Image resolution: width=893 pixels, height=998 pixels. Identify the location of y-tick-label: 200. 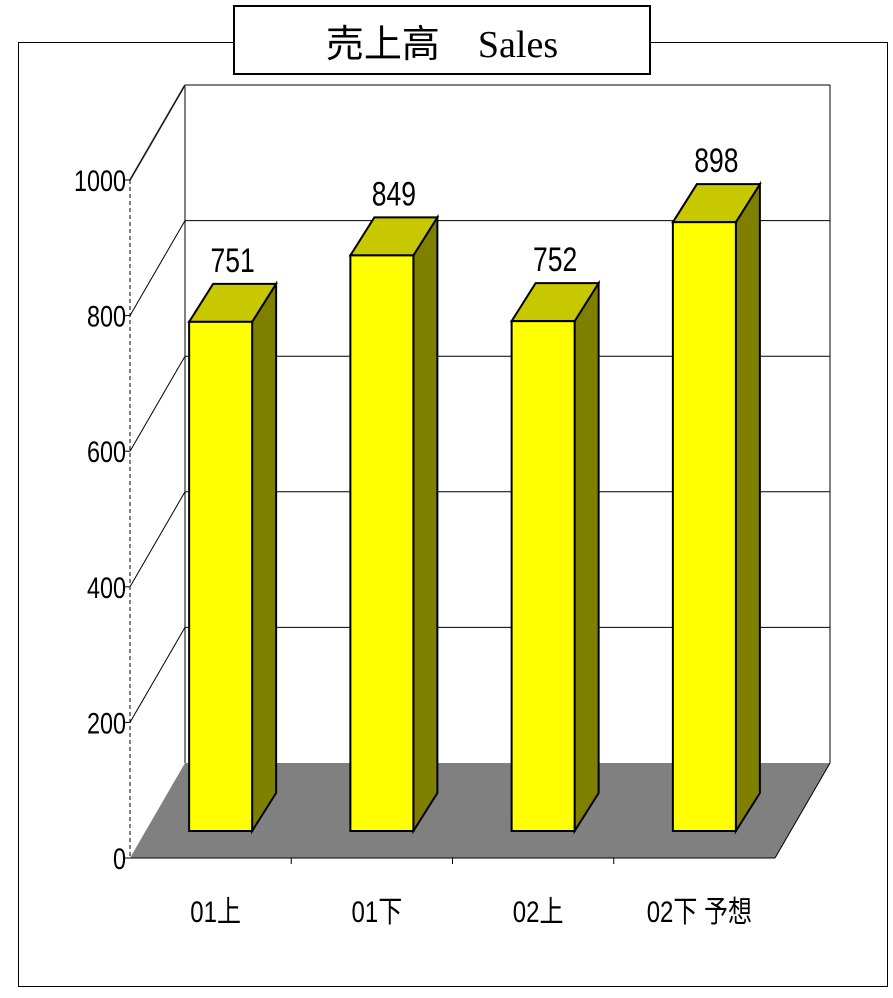
(106, 723).